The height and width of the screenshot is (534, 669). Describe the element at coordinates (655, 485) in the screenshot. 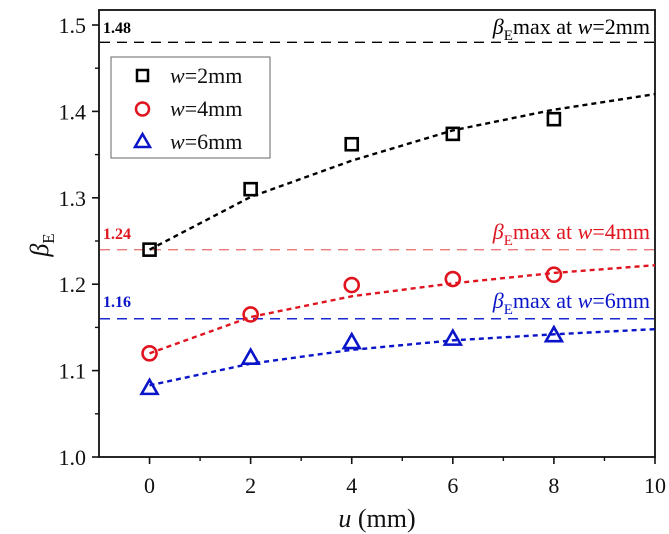

I see `x-tick-label: 10` at that location.